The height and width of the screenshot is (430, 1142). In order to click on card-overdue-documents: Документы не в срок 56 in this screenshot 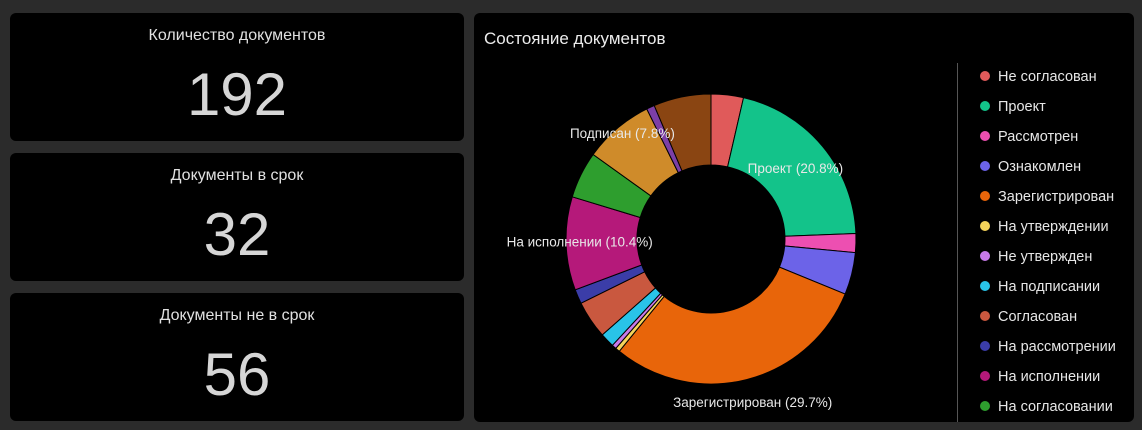, I will do `click(237, 357)`.